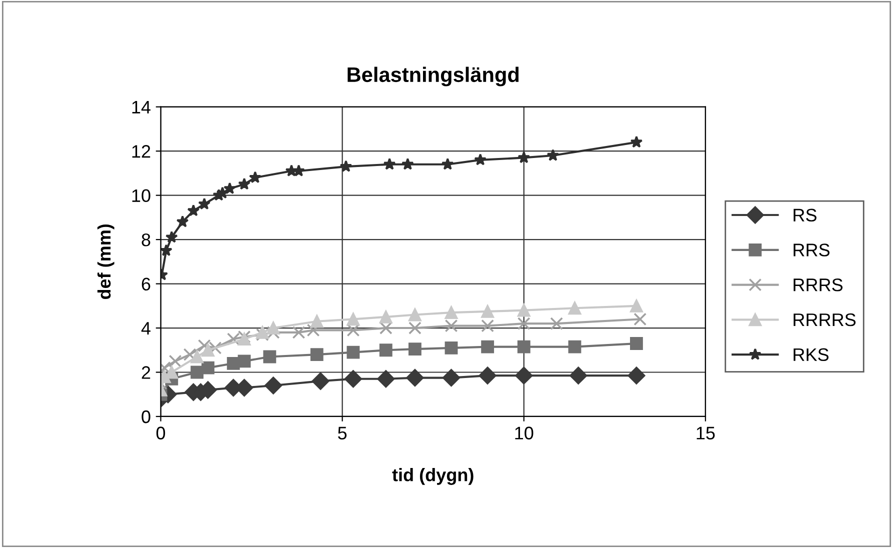  What do you see at coordinates (105, 262) in the screenshot?
I see `y-axis-title: def (mm)` at bounding box center [105, 262].